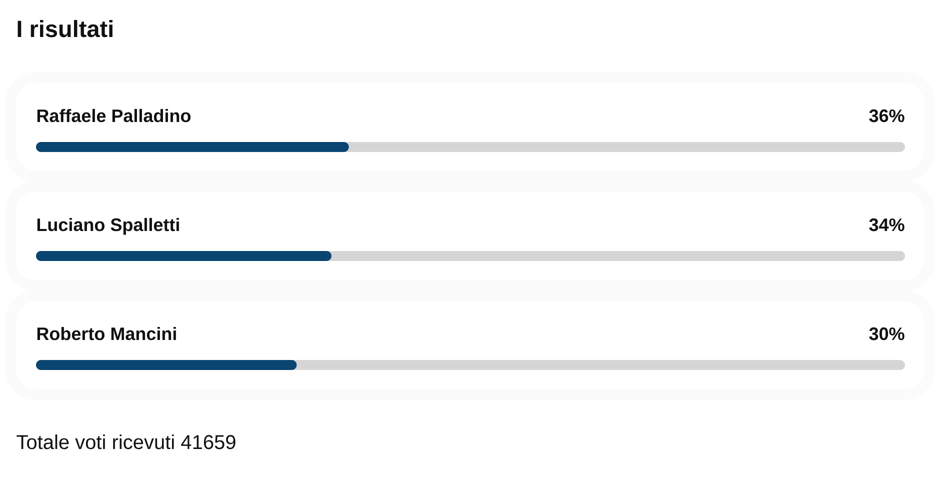 Image resolution: width=952 pixels, height=477 pixels. I want to click on data-label: 34%, so click(886, 225).